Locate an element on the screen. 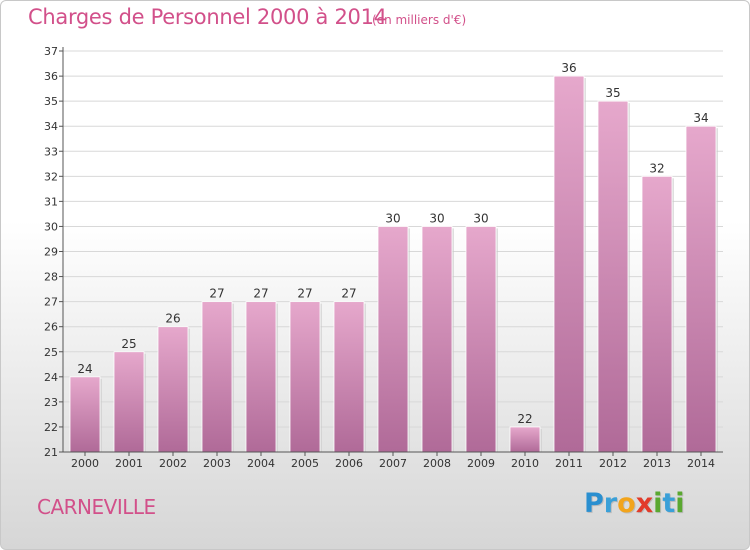  y-tick-label: 22 is located at coordinates (51, 427).